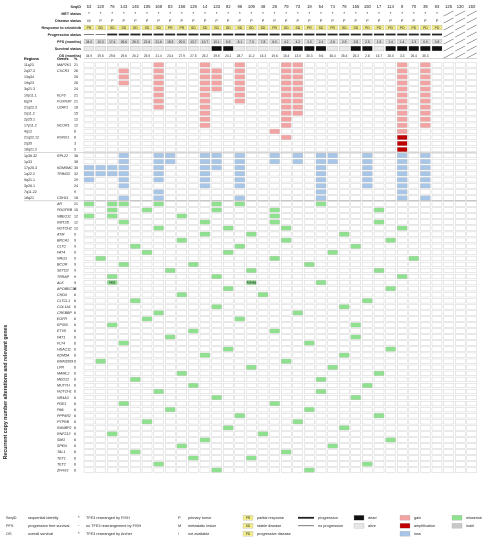 The width and height of the screenshot is (496, 550). I want to click on pfs-cell, so click(263, 41).